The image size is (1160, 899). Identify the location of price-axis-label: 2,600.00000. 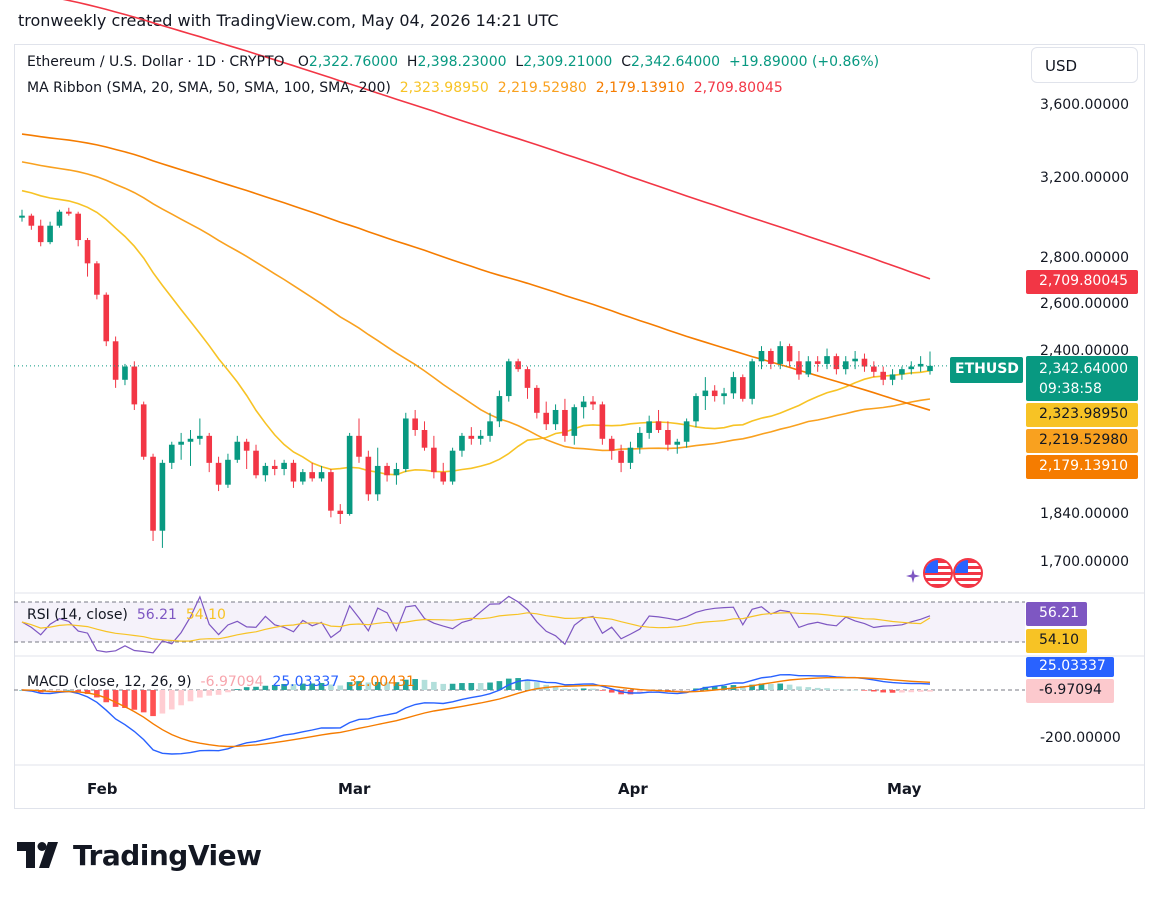
(1085, 304).